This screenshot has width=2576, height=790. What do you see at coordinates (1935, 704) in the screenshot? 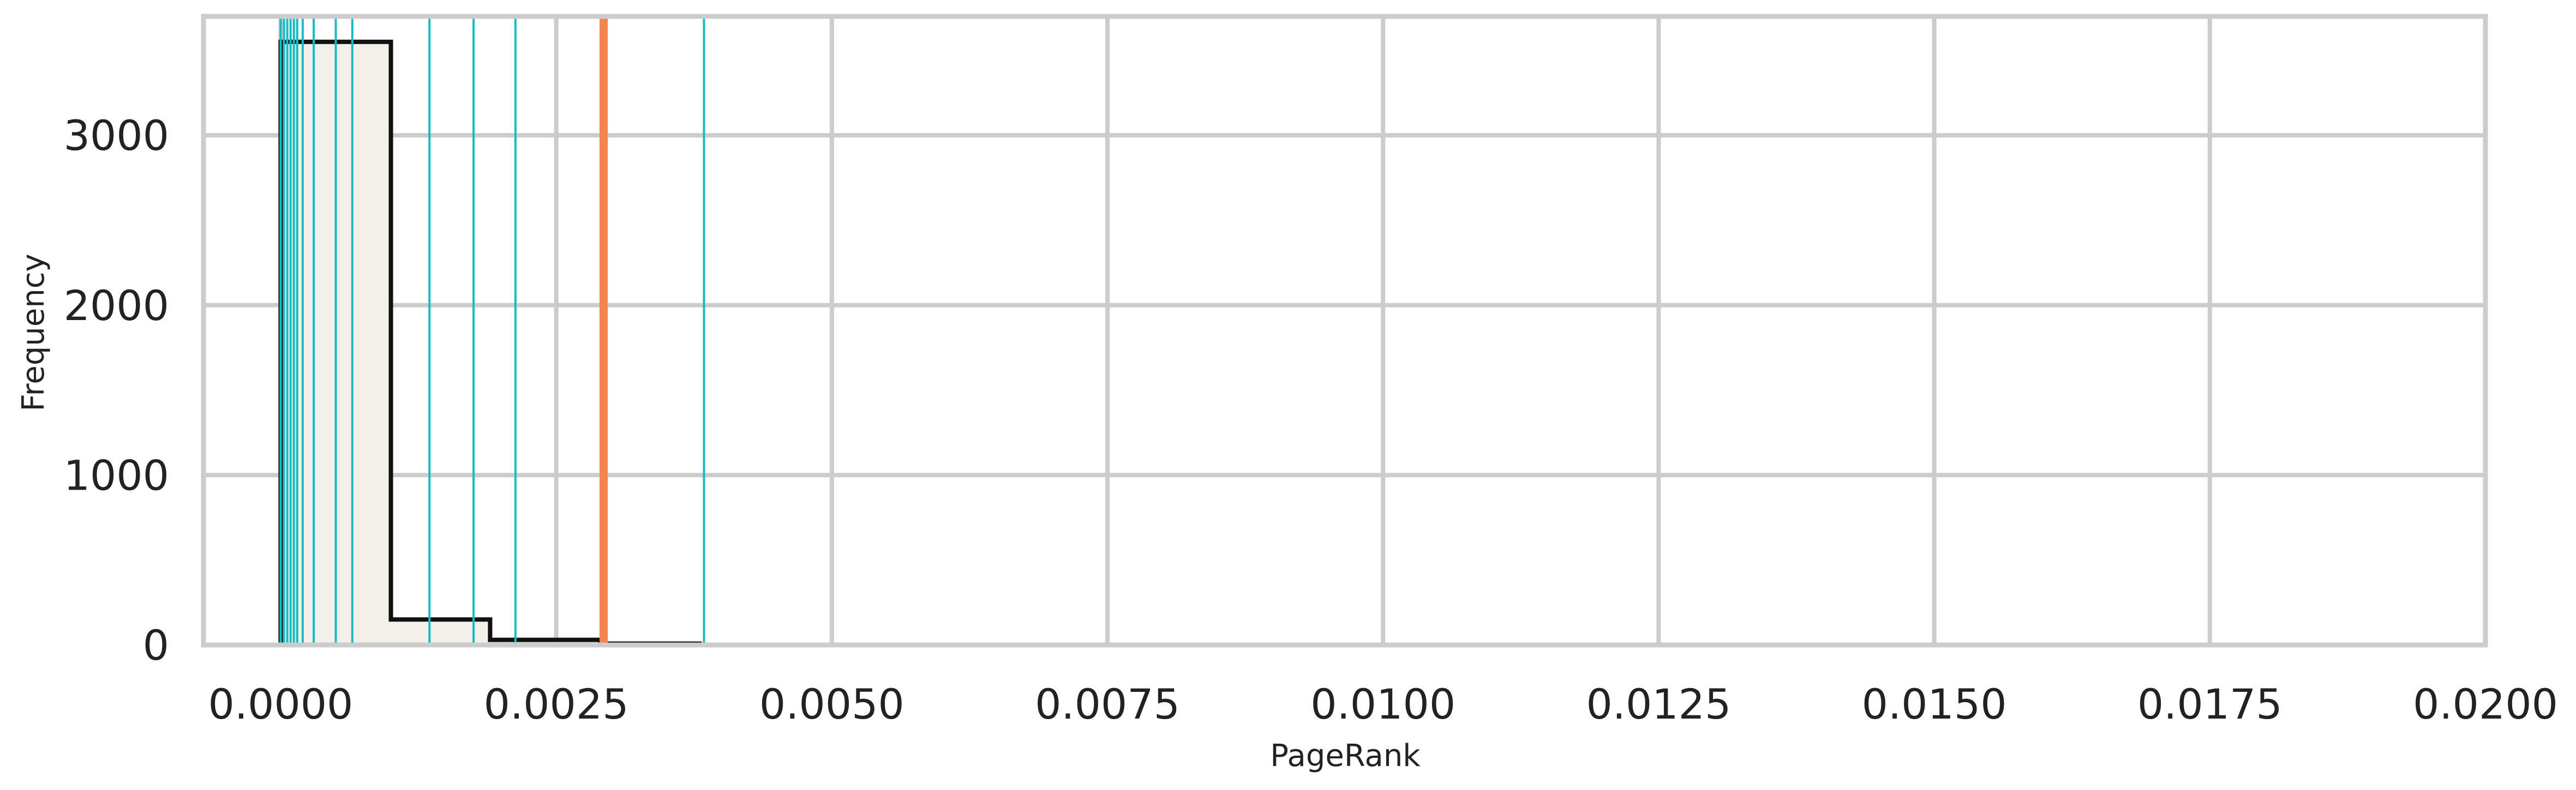
I see `x-tick-label: 0.0150` at bounding box center [1935, 704].